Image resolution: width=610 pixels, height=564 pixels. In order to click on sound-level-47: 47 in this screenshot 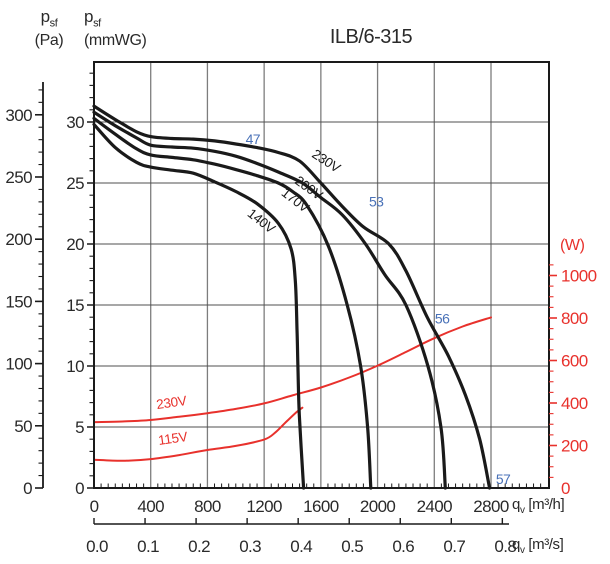, I will do `click(253, 139)`.